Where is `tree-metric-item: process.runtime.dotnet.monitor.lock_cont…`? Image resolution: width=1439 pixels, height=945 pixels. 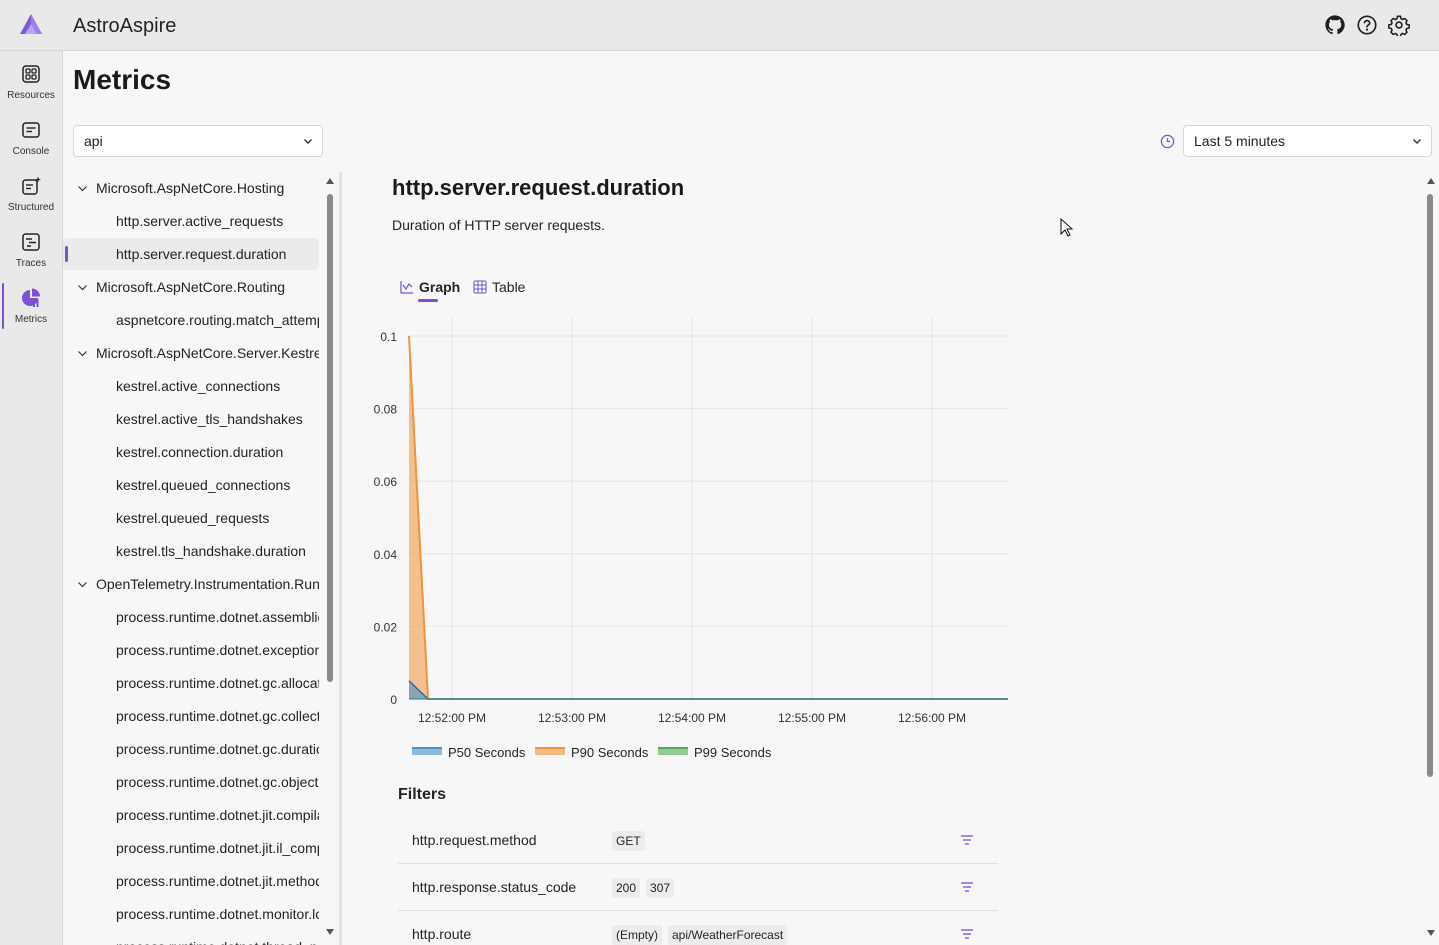 tree-metric-item: process.runtime.dotnet.monitor.lock_cont… is located at coordinates (191, 914).